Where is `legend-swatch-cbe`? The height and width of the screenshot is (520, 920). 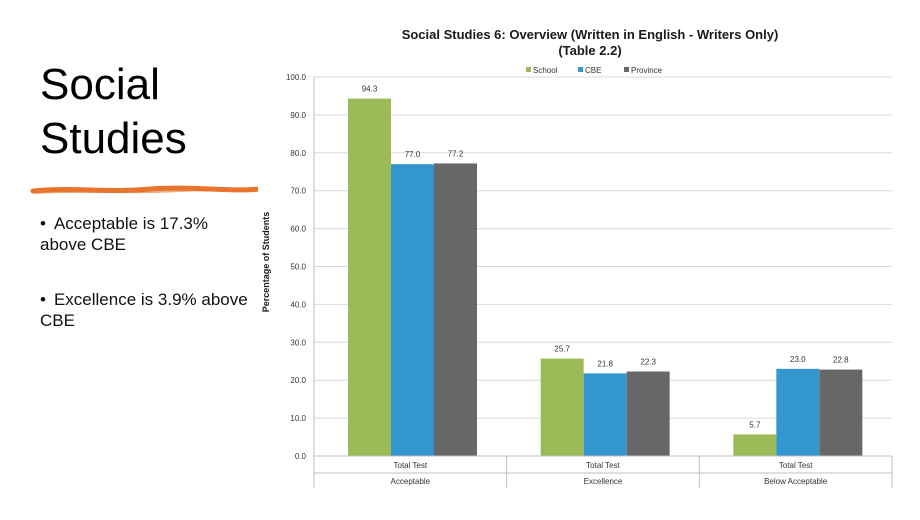 legend-swatch-cbe is located at coordinates (580, 69).